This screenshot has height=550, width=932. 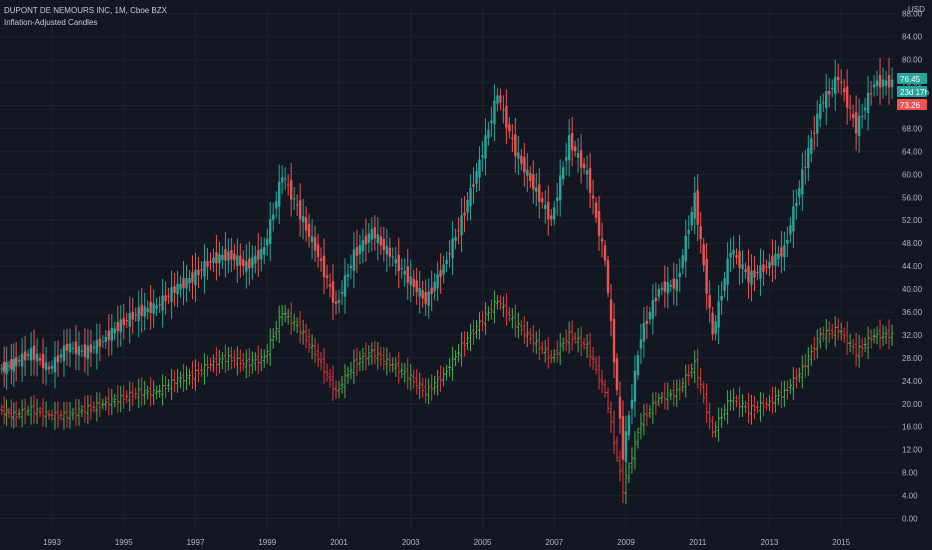 I want to click on y-tick-label: 52.00, so click(x=912, y=220).